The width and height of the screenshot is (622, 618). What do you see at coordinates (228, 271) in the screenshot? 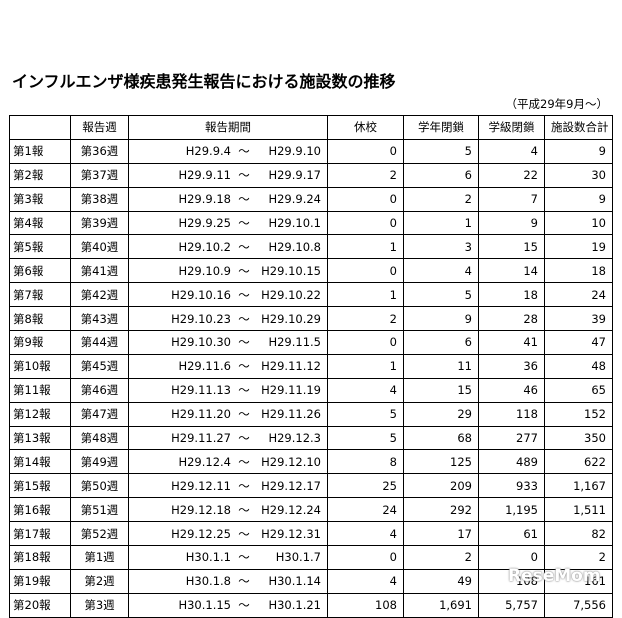
I see `cell-report-period: H29.10.9 ～ H29.10.15` at bounding box center [228, 271].